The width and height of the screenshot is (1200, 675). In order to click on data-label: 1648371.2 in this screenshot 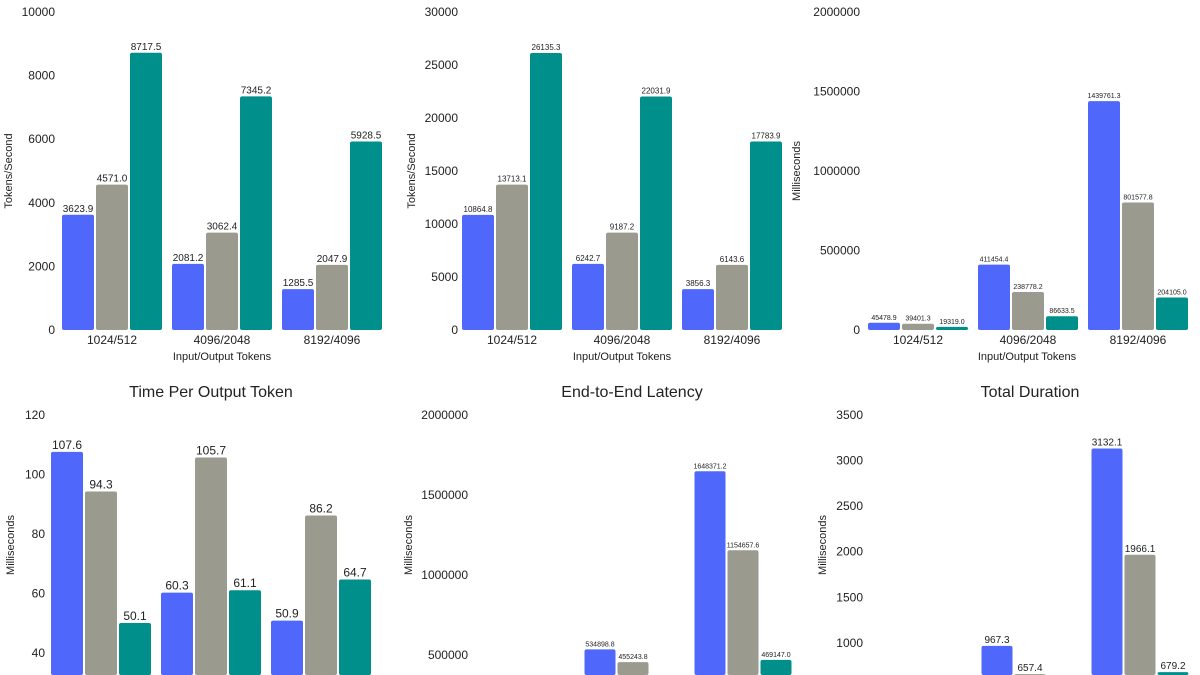, I will do `click(709, 466)`.